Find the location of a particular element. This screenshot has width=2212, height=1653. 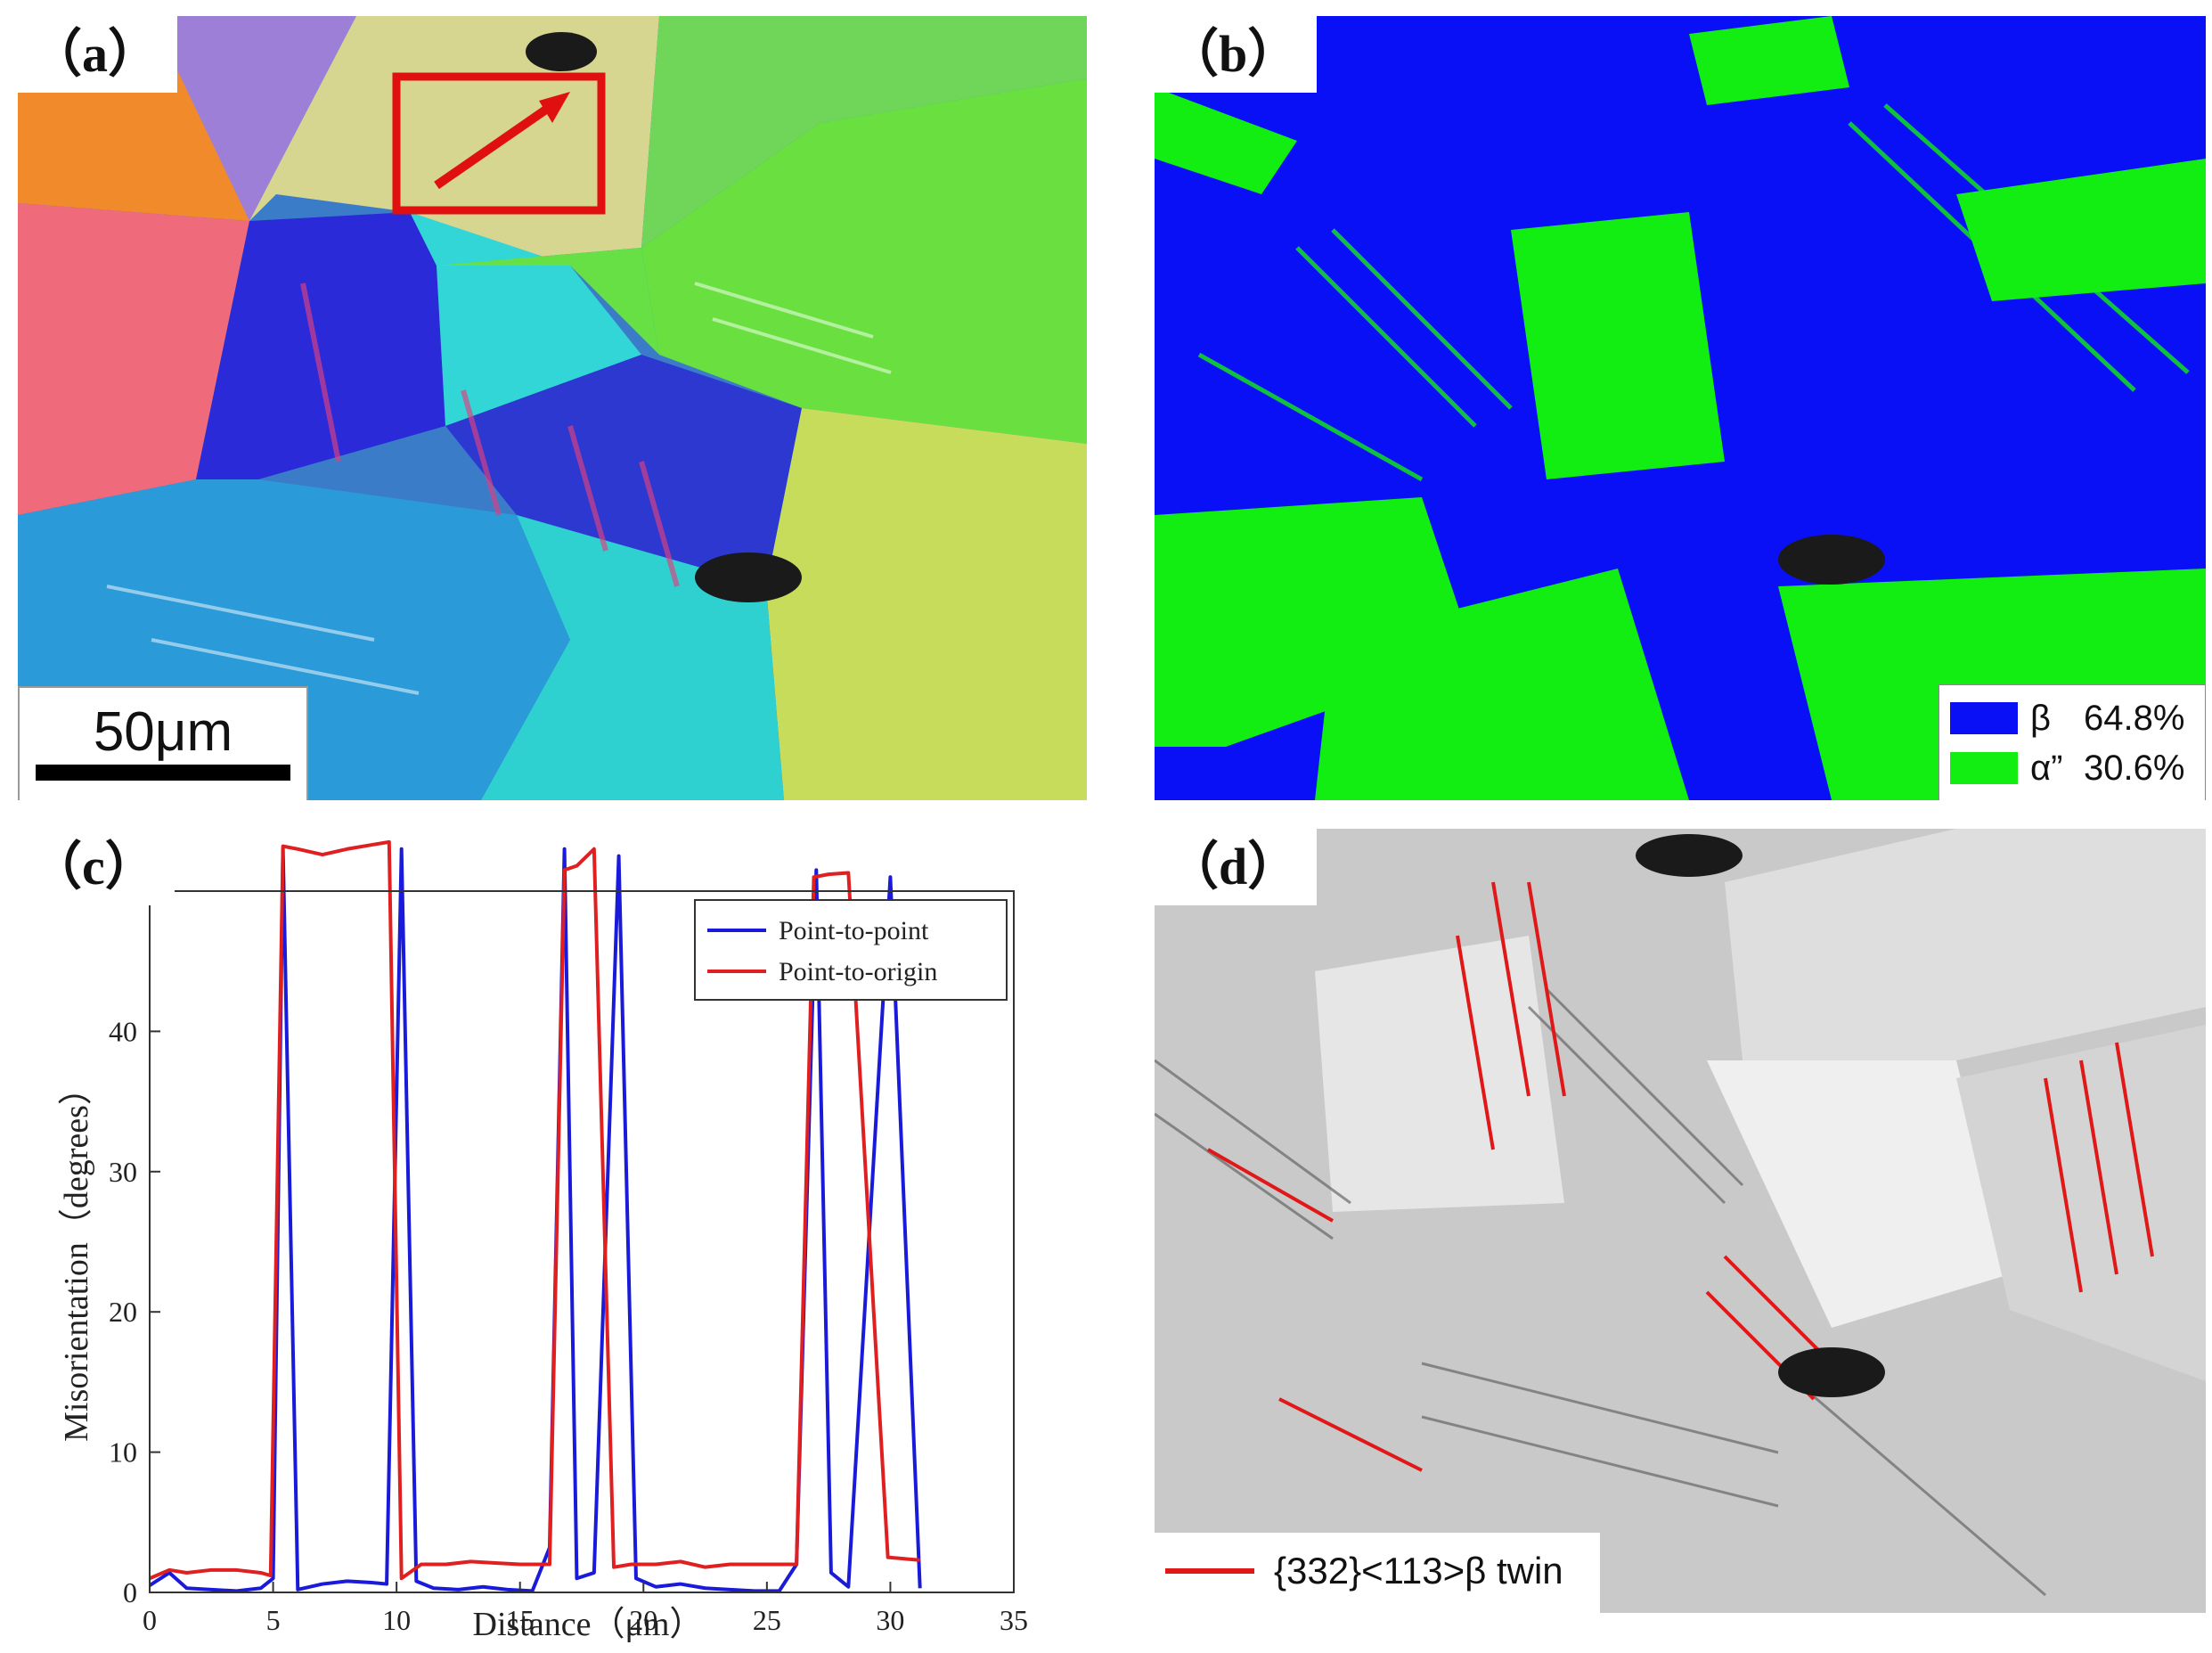

scale-bar-line is located at coordinates (163, 773).